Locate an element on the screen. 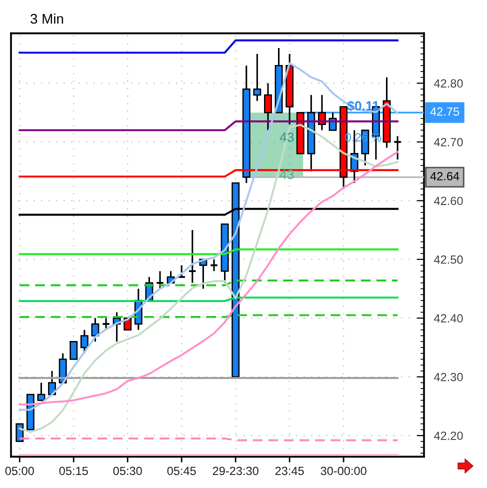 The width and height of the screenshot is (487, 488). y-tick-label: 42.60 is located at coordinates (448, 201).